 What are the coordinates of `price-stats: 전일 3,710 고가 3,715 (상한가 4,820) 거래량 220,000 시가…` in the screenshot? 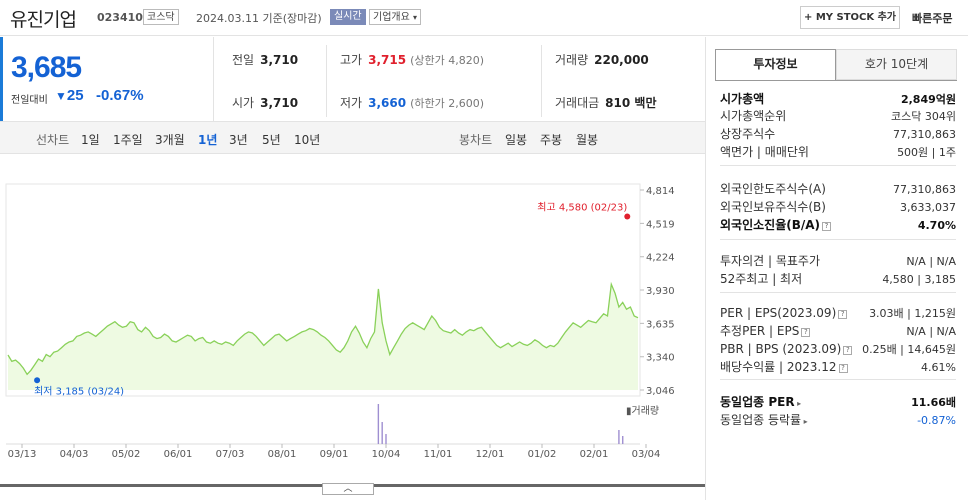 It's located at (459, 79).